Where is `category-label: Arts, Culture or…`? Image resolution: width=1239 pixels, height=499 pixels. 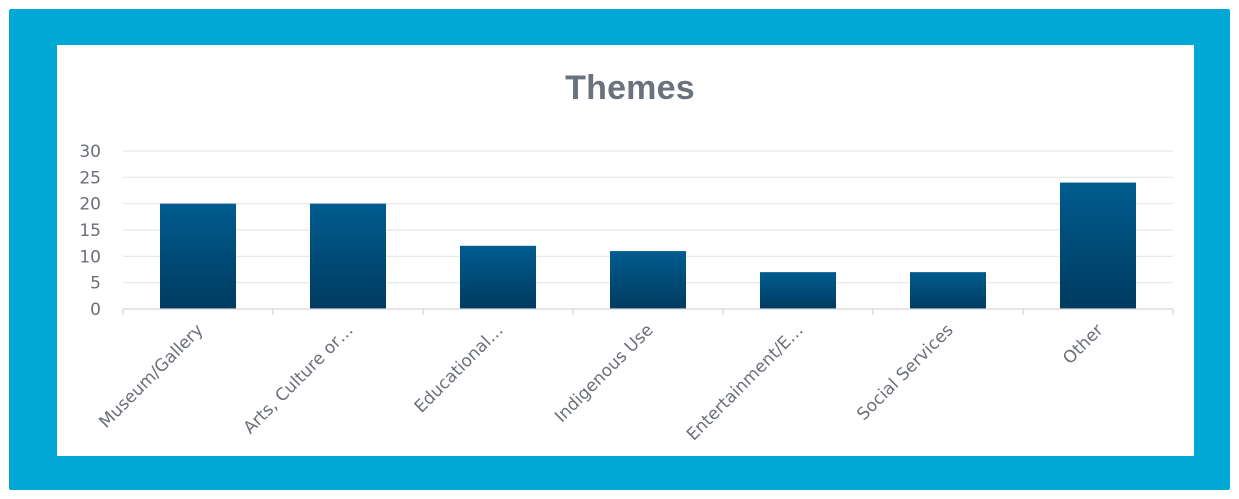 category-label: Arts, Culture or… is located at coordinates (299, 379).